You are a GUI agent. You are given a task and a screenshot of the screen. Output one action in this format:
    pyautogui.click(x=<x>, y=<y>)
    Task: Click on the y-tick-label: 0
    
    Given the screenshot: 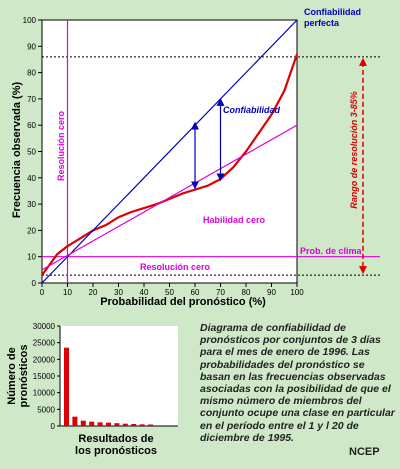 What is the action you would take?
    pyautogui.click(x=34, y=283)
    